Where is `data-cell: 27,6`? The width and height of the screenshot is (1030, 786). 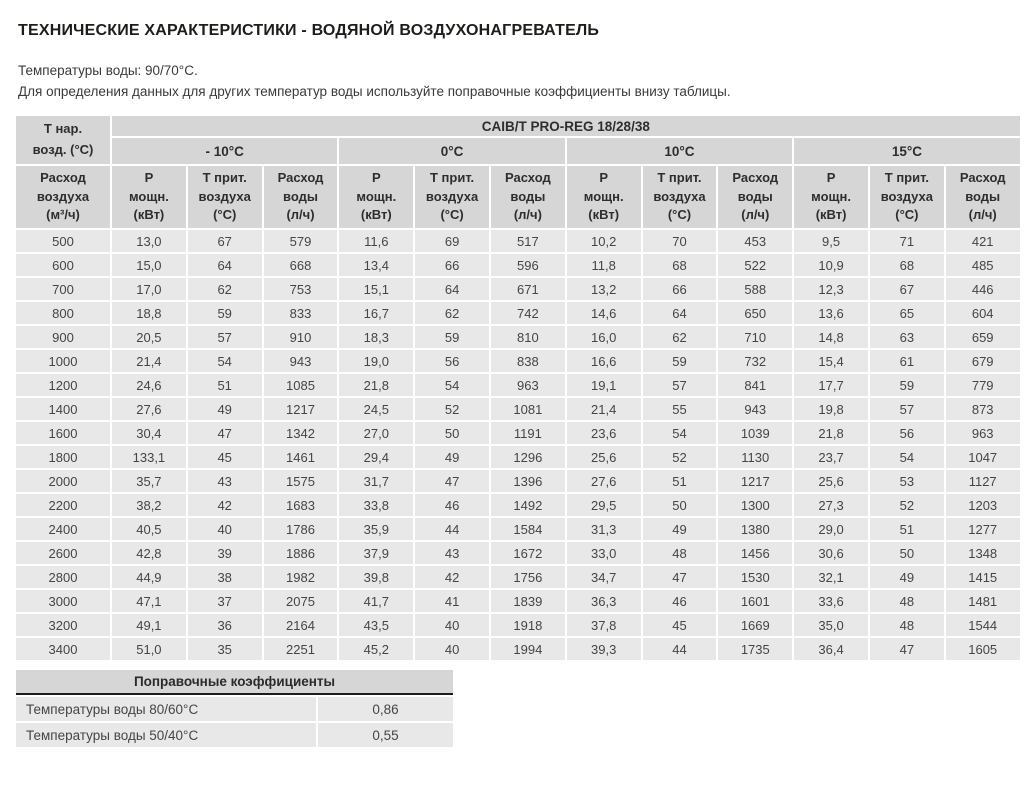 data-cell: 27,6 is located at coordinates (603, 481).